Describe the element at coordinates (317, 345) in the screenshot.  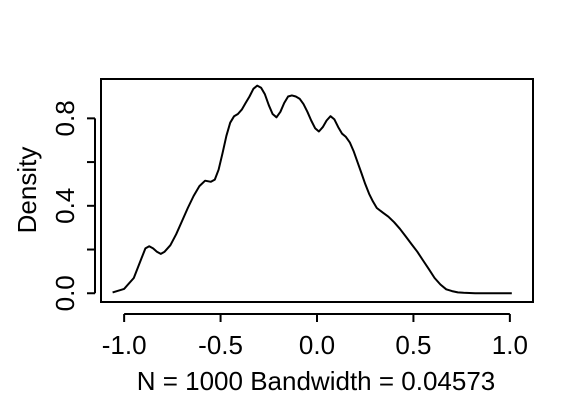
I see `x-tick-label: 0.0` at that location.